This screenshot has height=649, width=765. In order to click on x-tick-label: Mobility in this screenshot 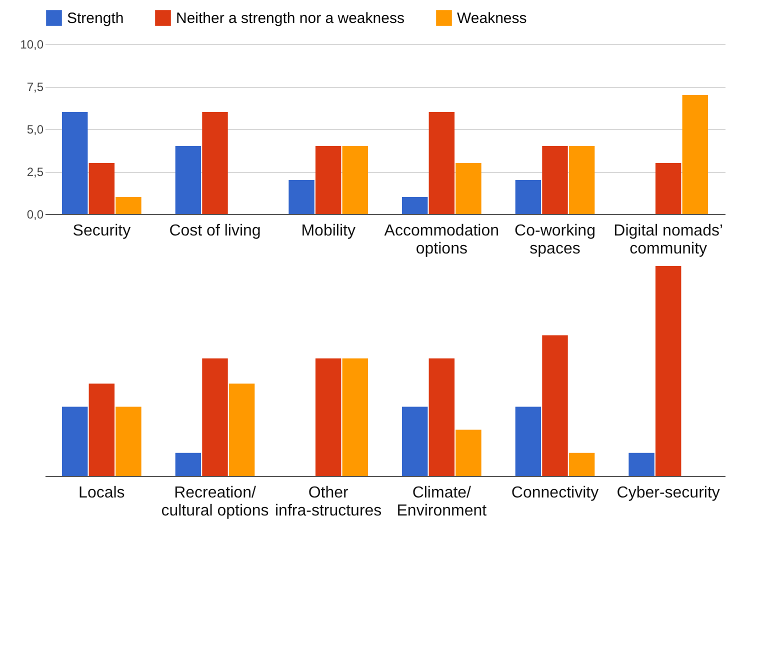, I will do `click(328, 231)`.